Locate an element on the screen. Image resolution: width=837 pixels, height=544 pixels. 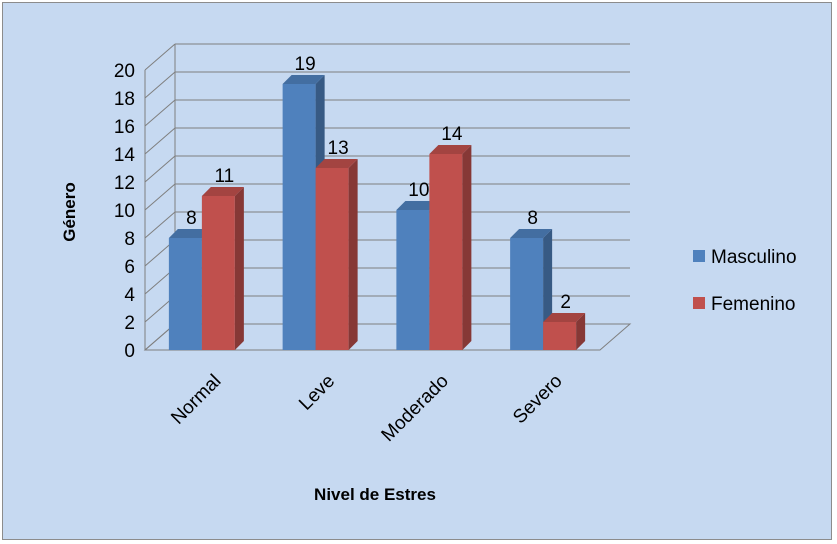
y-axis-title: Género is located at coordinates (69, 212).